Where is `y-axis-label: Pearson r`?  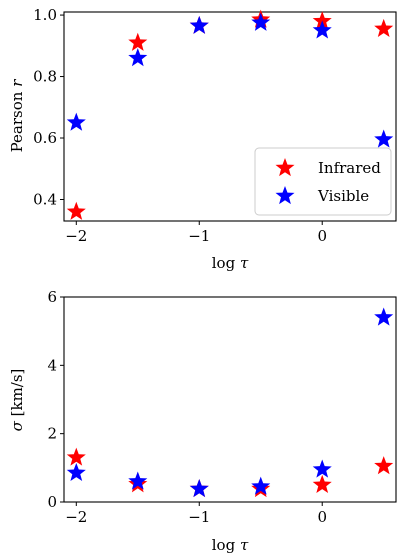
y-axis-label: Pearson r is located at coordinates (17, 116).